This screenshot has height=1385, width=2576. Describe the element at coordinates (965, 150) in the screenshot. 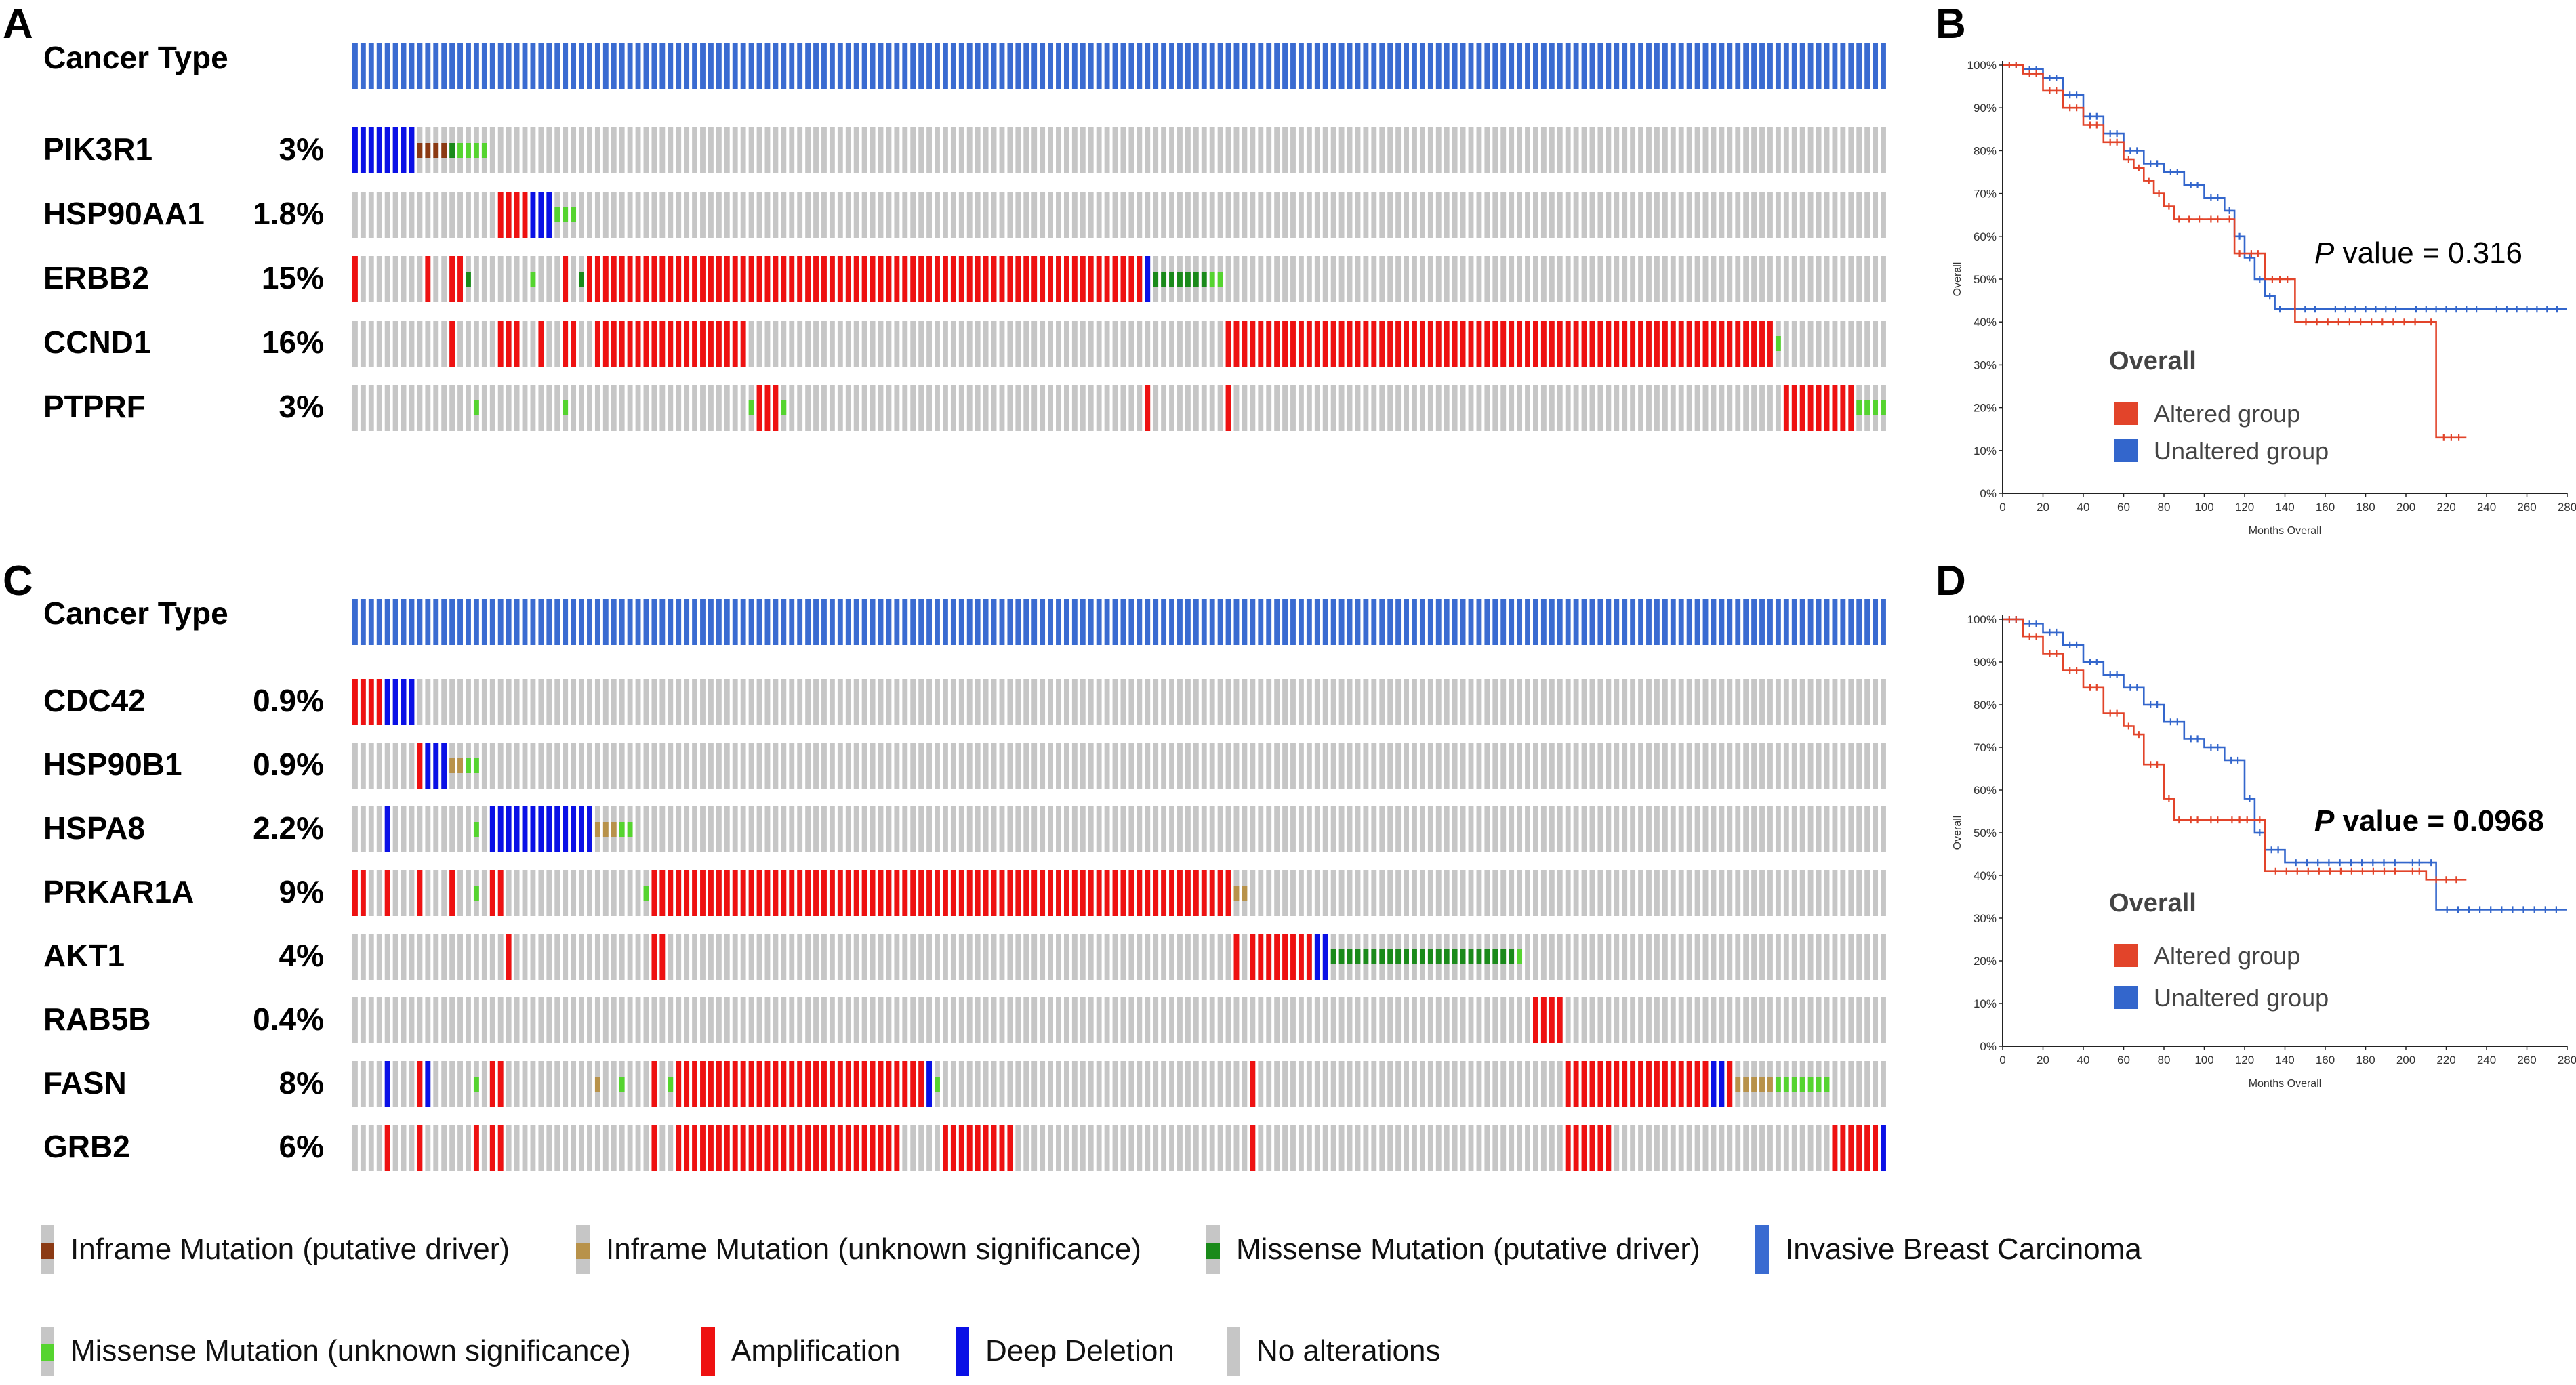

I see `gene-track-pik3r1: PIK3R1 3%` at that location.